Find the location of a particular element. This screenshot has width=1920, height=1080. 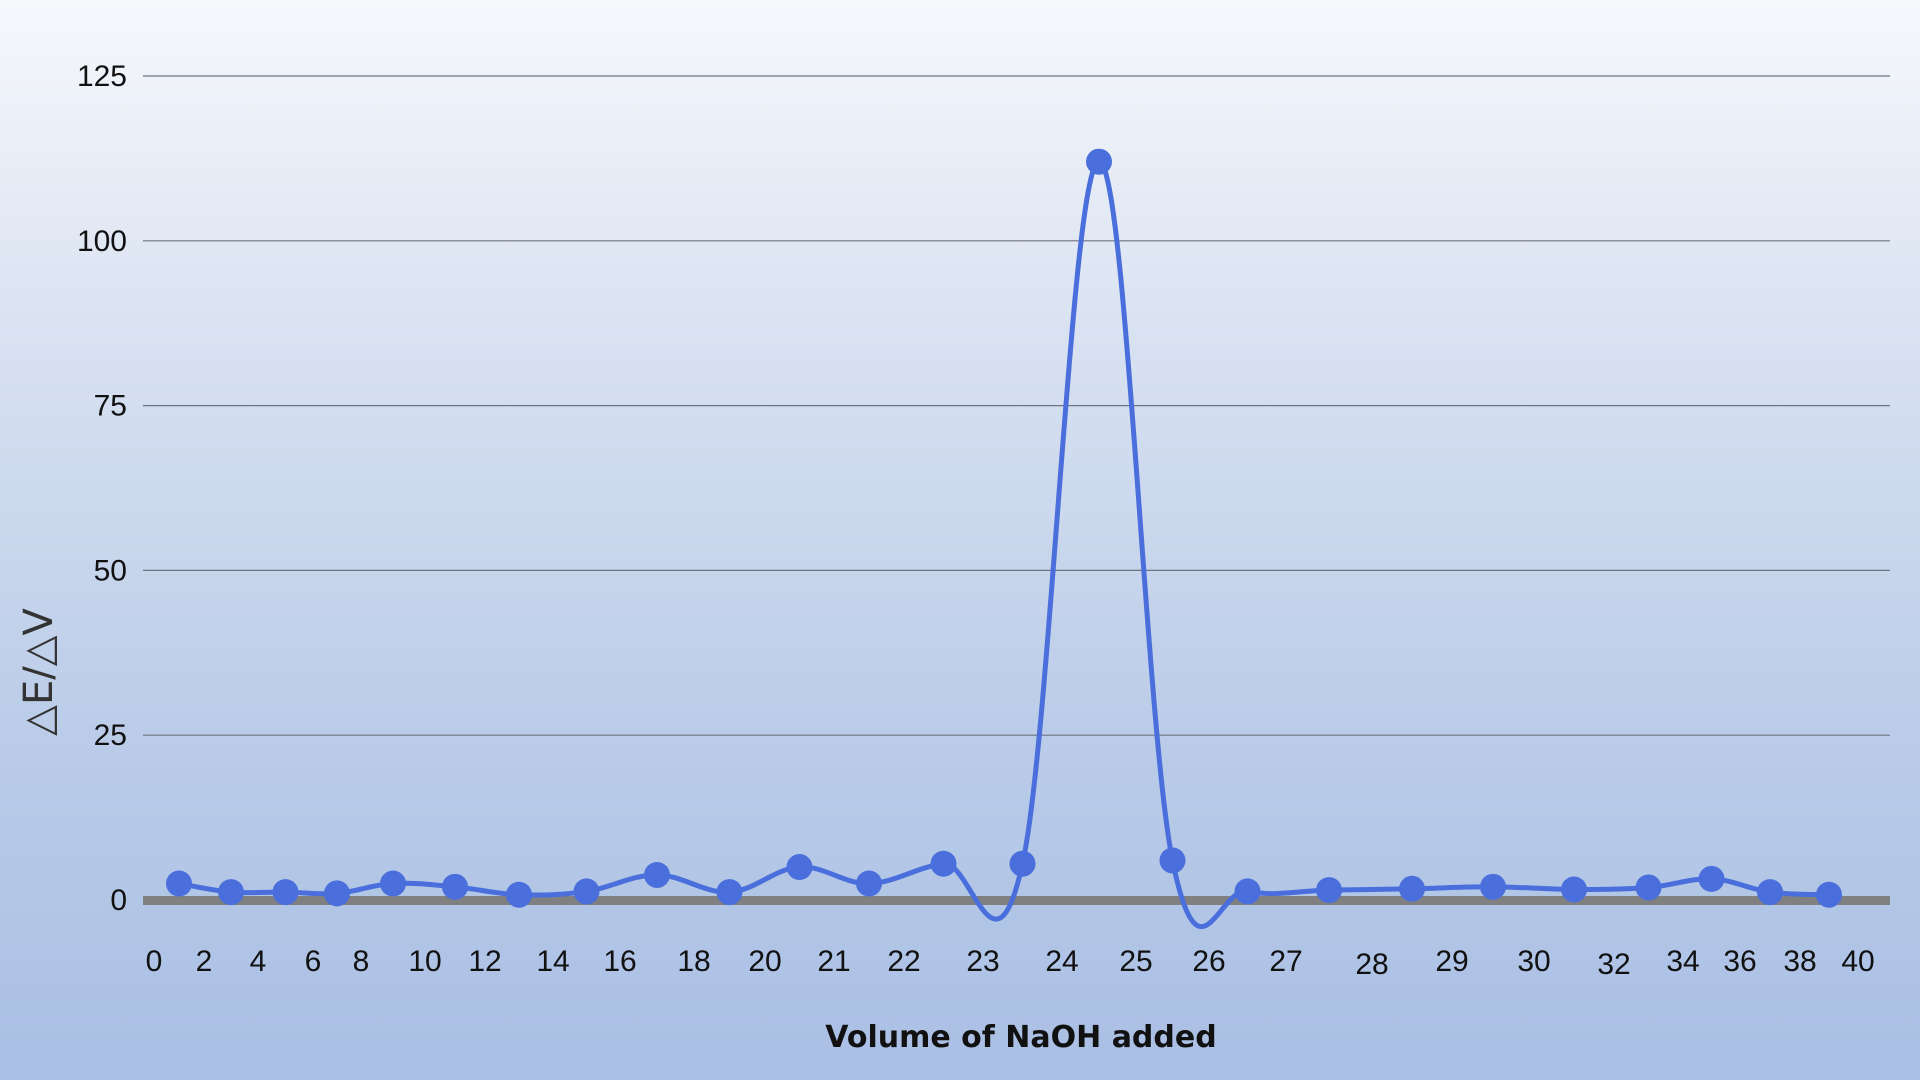

x-tick-label: 38 is located at coordinates (1799, 961).